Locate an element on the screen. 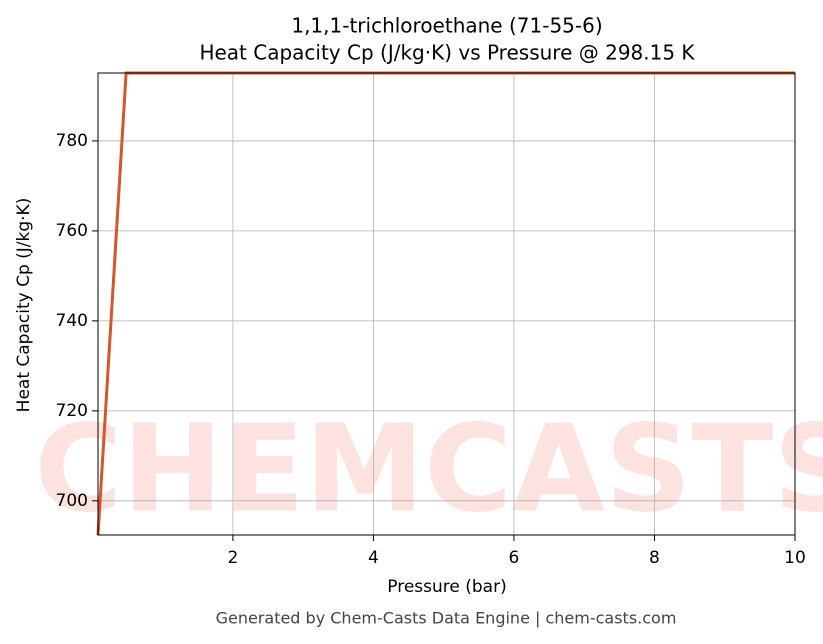  x-tick-label: 10 is located at coordinates (795, 558).